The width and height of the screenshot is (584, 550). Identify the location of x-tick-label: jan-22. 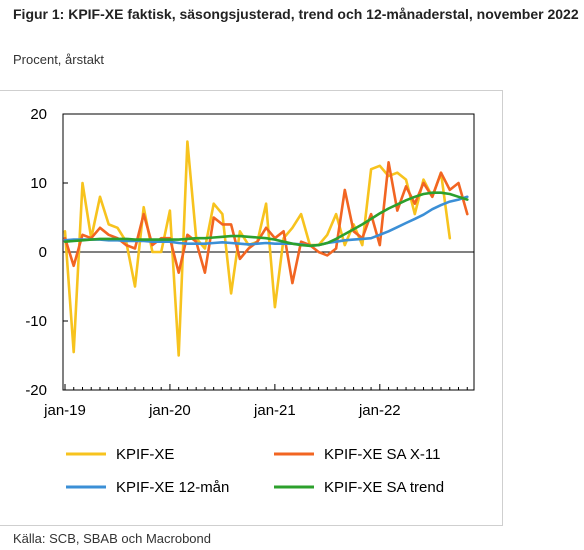
(379, 410).